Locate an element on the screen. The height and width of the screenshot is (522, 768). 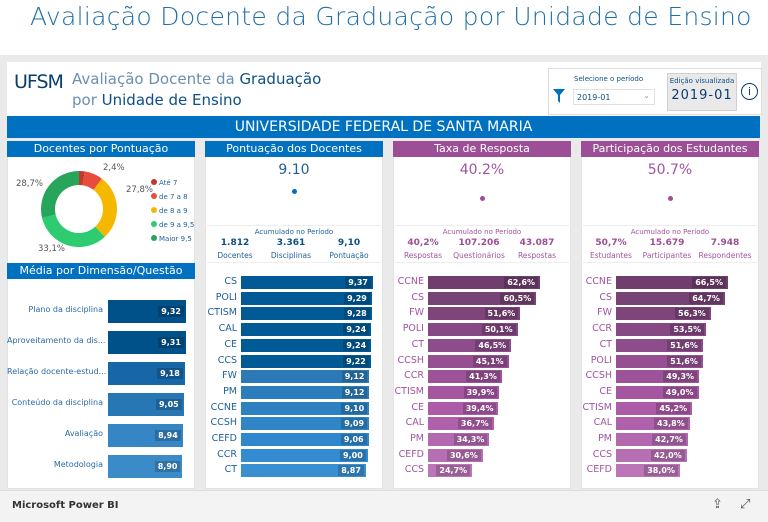
bar-category-label: CTISM is located at coordinates (409, 391).